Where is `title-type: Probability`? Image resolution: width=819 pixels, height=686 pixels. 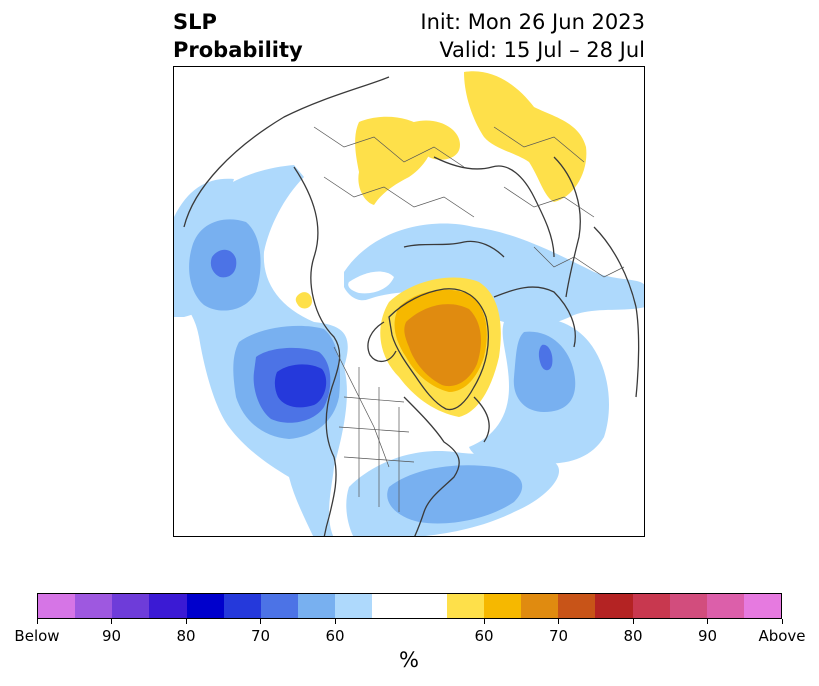
title-type: Probability is located at coordinates (238, 50).